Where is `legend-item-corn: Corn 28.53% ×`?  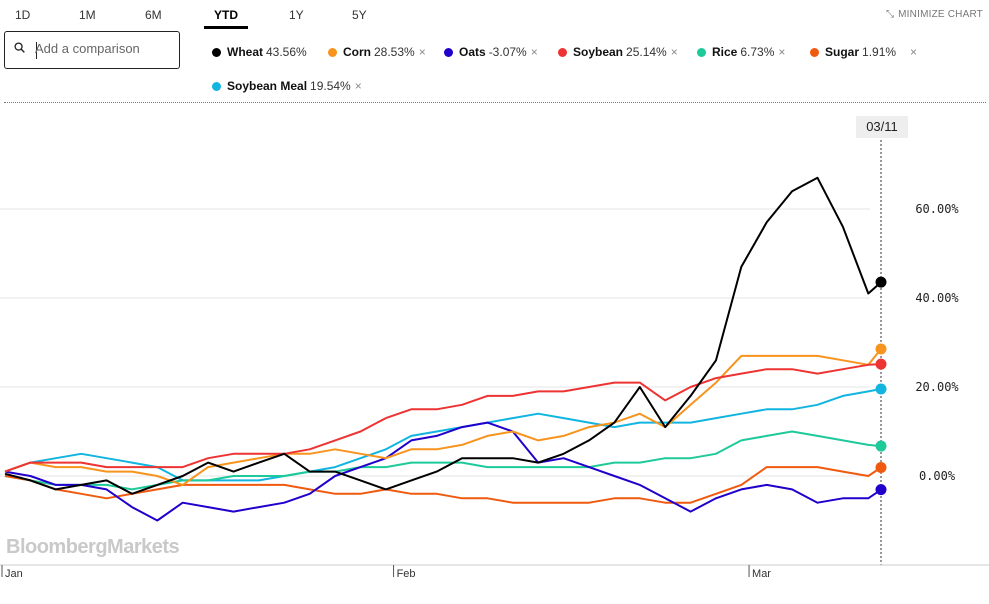
legend-item-corn: Corn 28.53% × is located at coordinates (377, 52).